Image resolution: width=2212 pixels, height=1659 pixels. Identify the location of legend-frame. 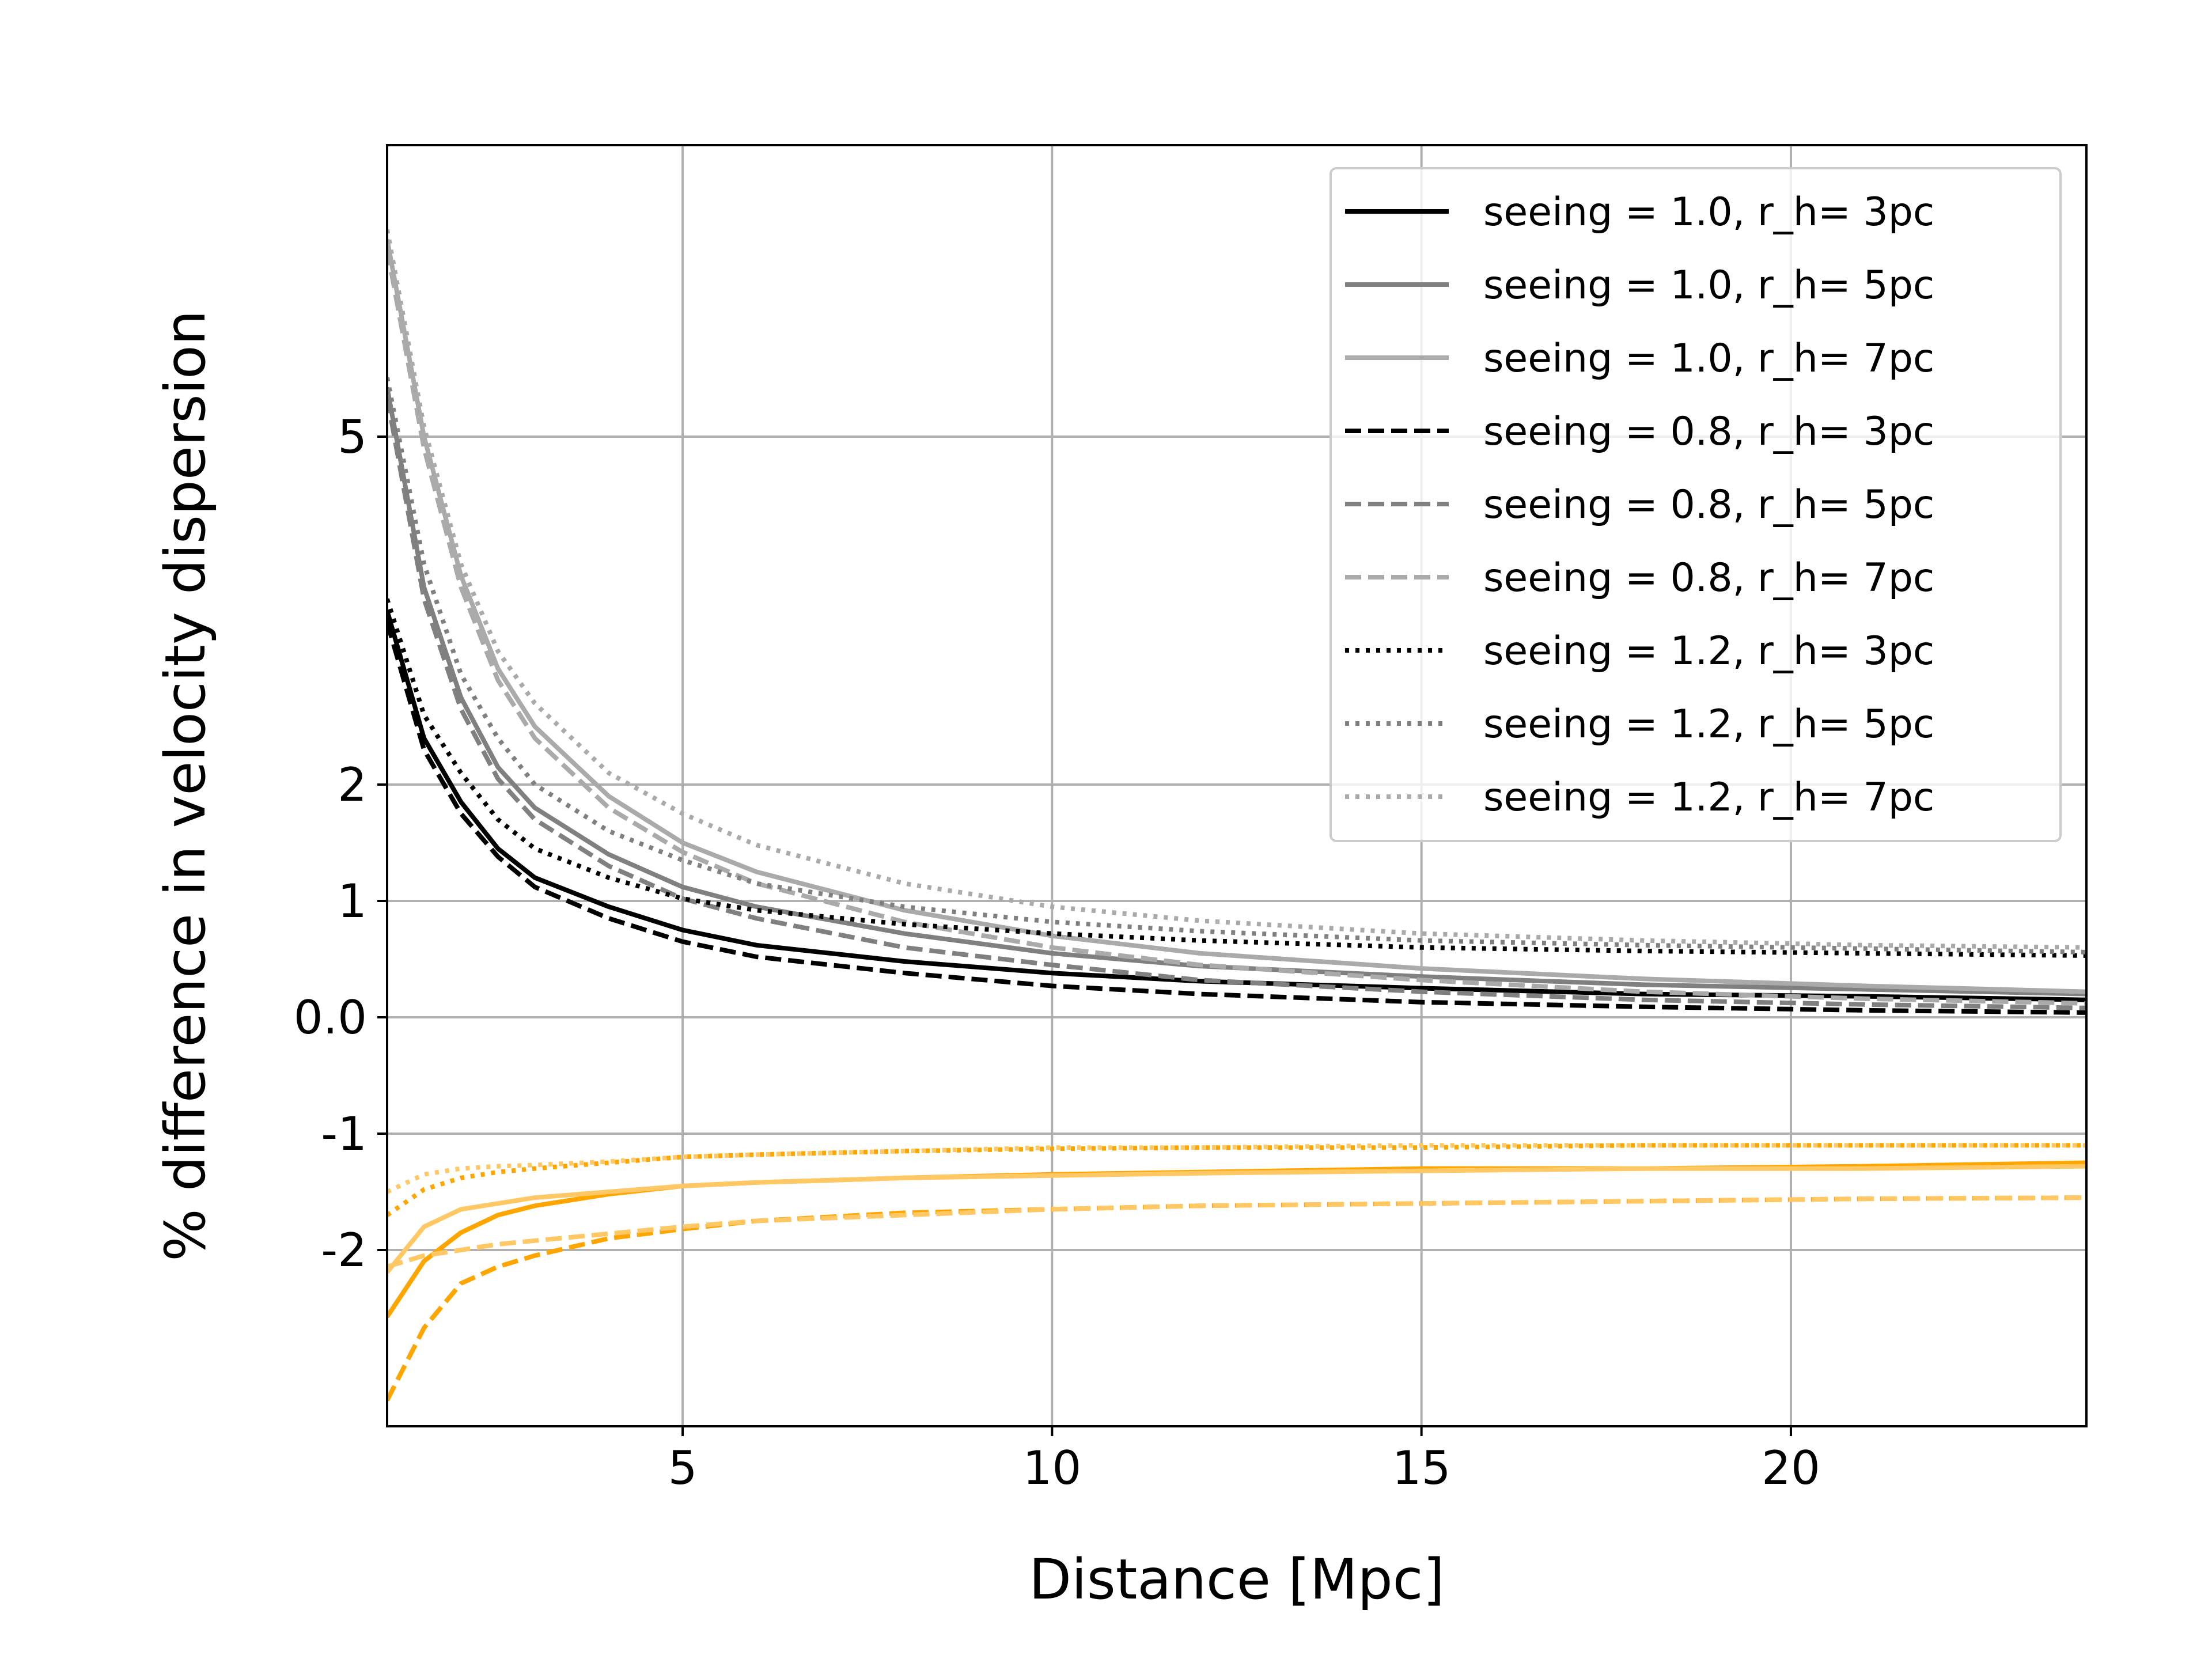
(1696, 504).